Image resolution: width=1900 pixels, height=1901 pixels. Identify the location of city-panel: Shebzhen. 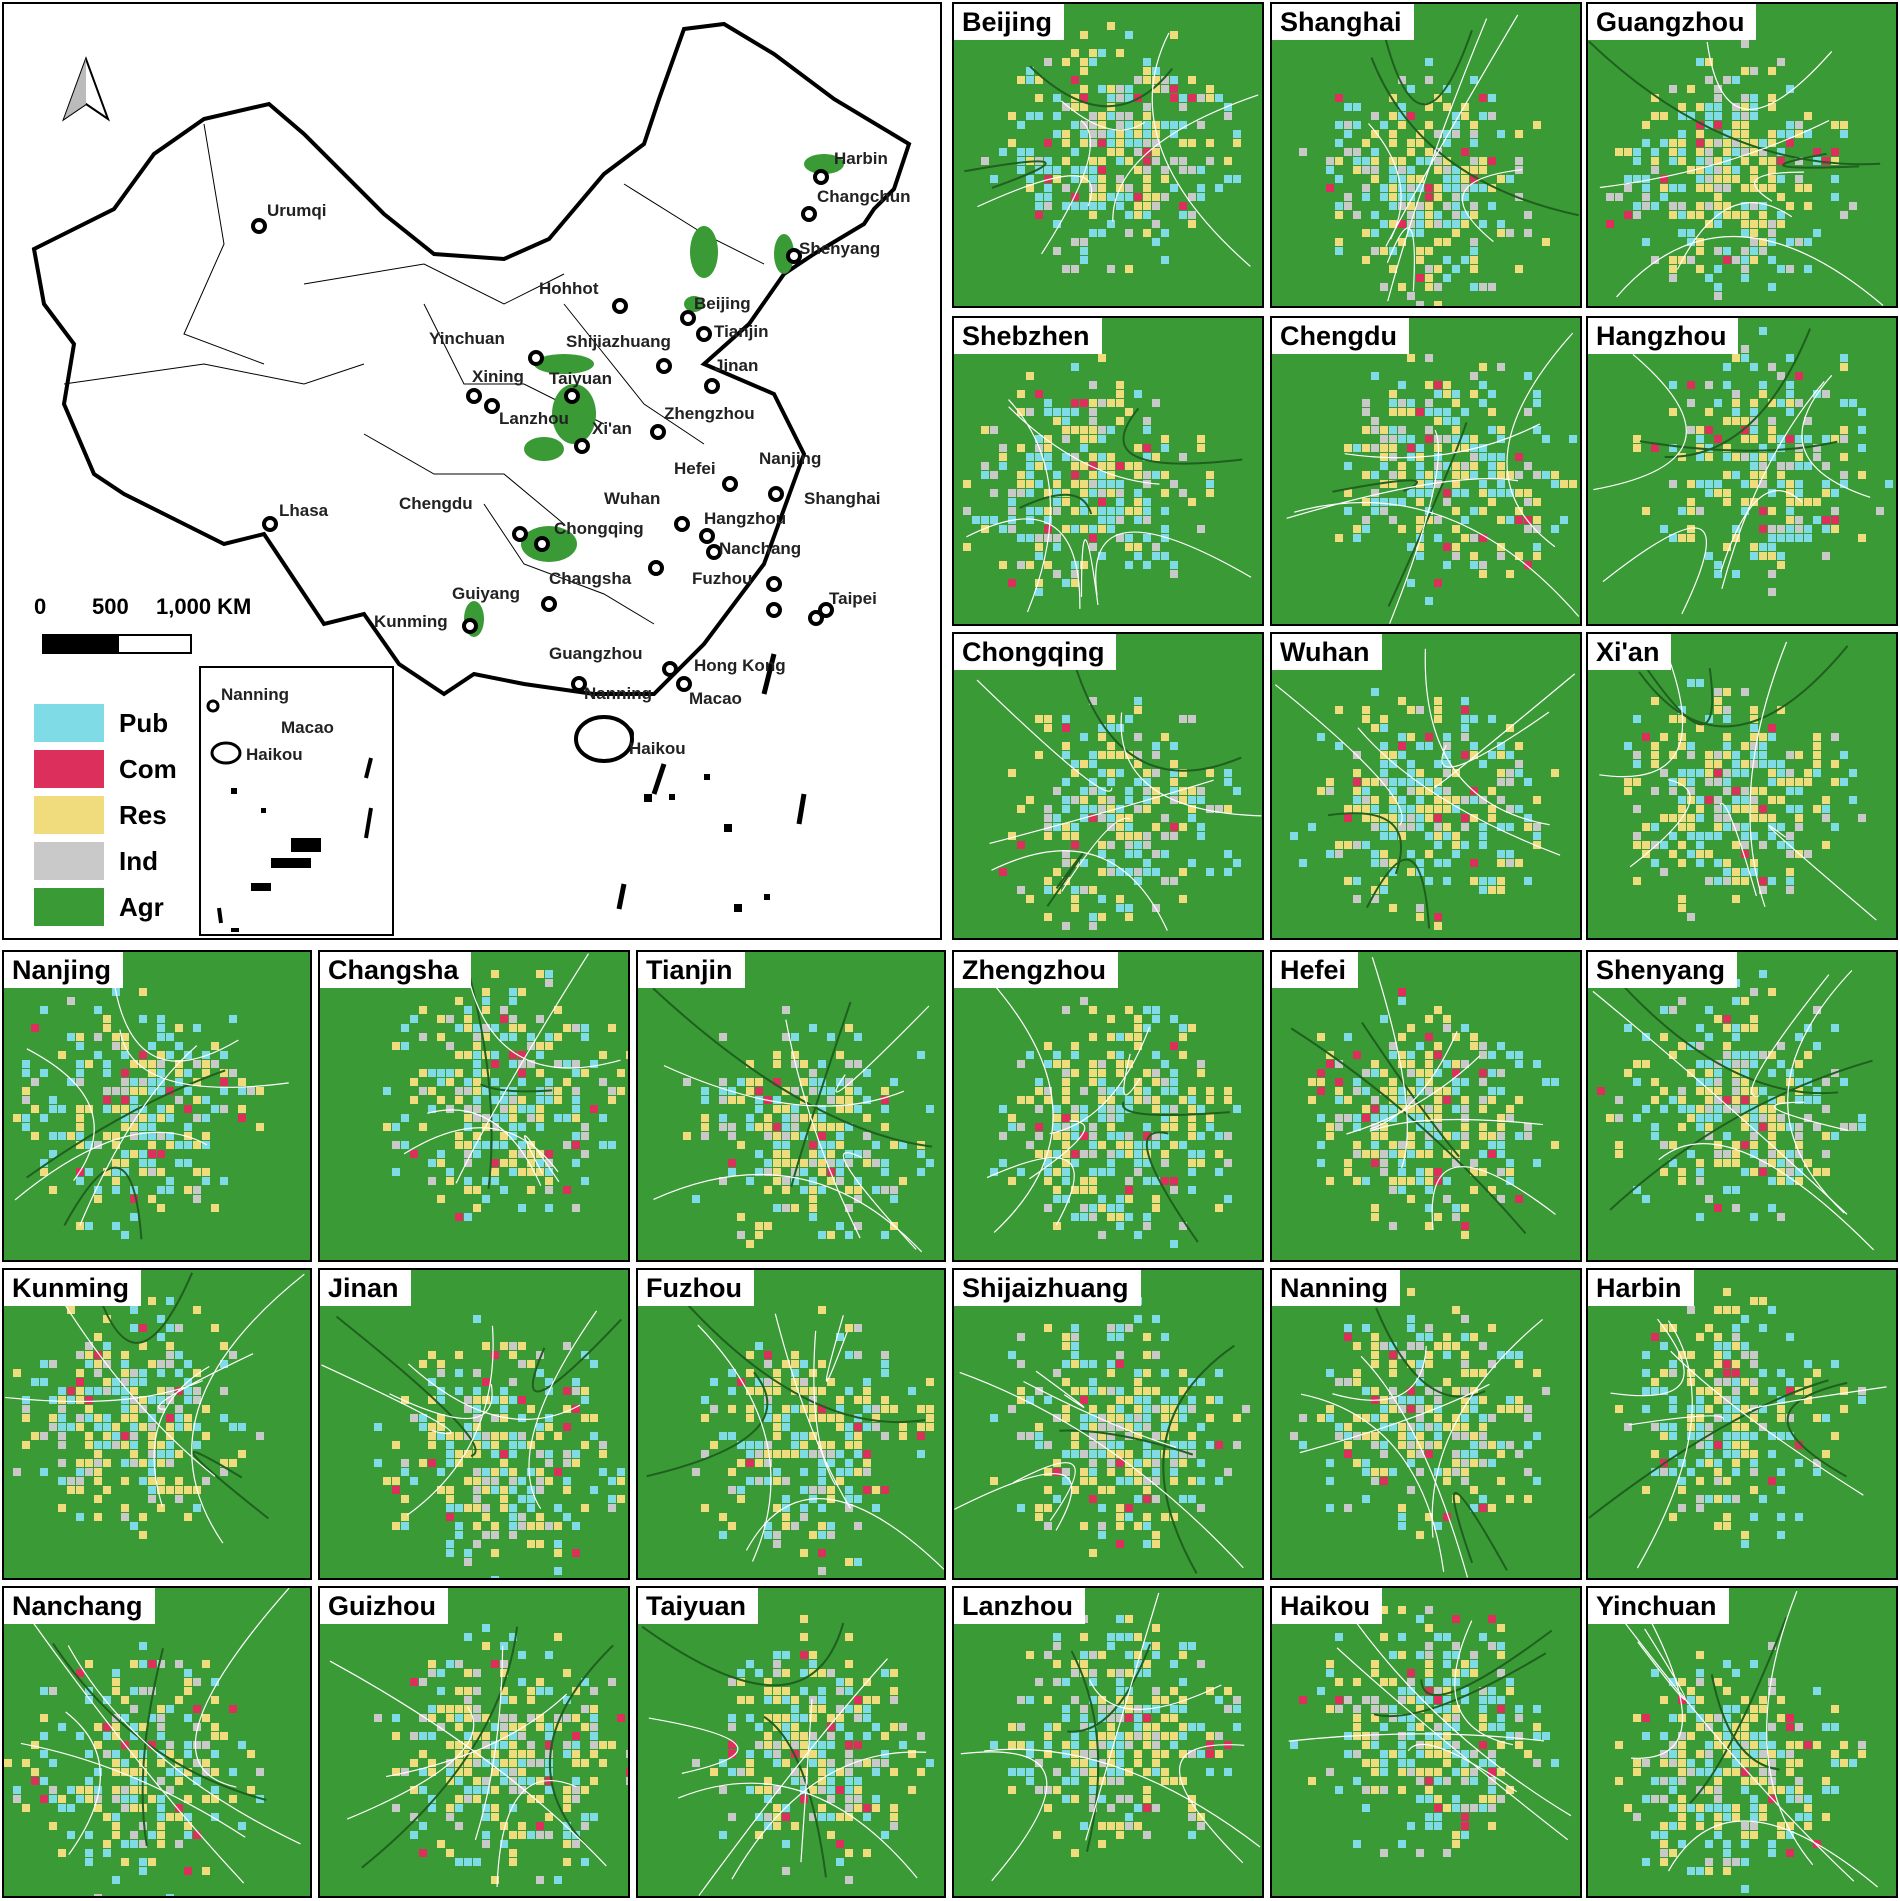
(1108, 471).